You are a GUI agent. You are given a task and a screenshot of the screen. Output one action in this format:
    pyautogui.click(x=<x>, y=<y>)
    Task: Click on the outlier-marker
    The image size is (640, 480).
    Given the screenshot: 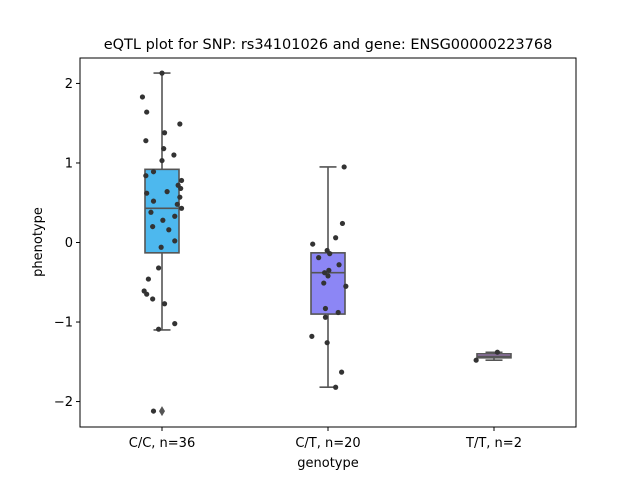 What is the action you would take?
    pyautogui.click(x=162, y=411)
    